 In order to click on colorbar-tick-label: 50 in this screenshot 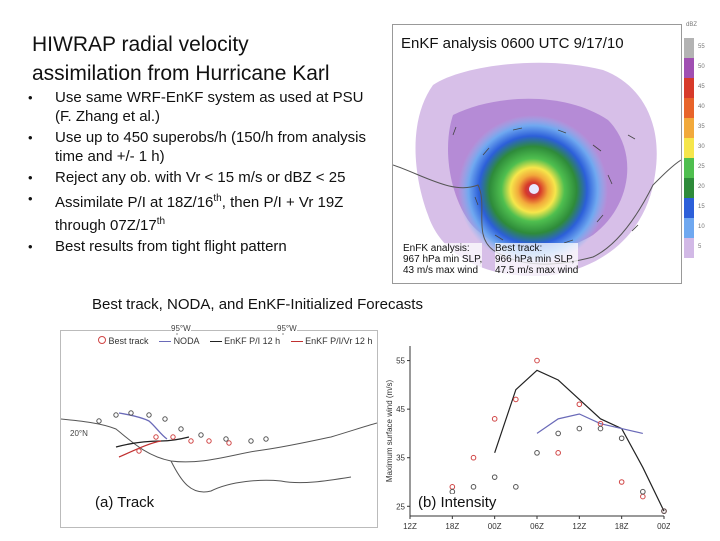, I will do `click(701, 67)`.